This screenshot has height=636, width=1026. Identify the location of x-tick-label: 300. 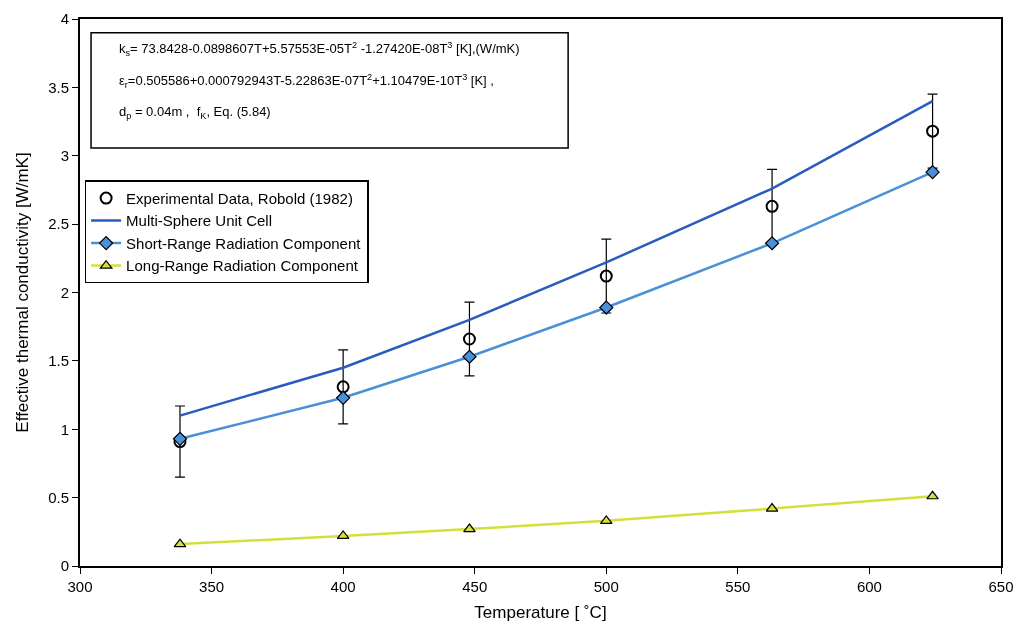
(80, 586).